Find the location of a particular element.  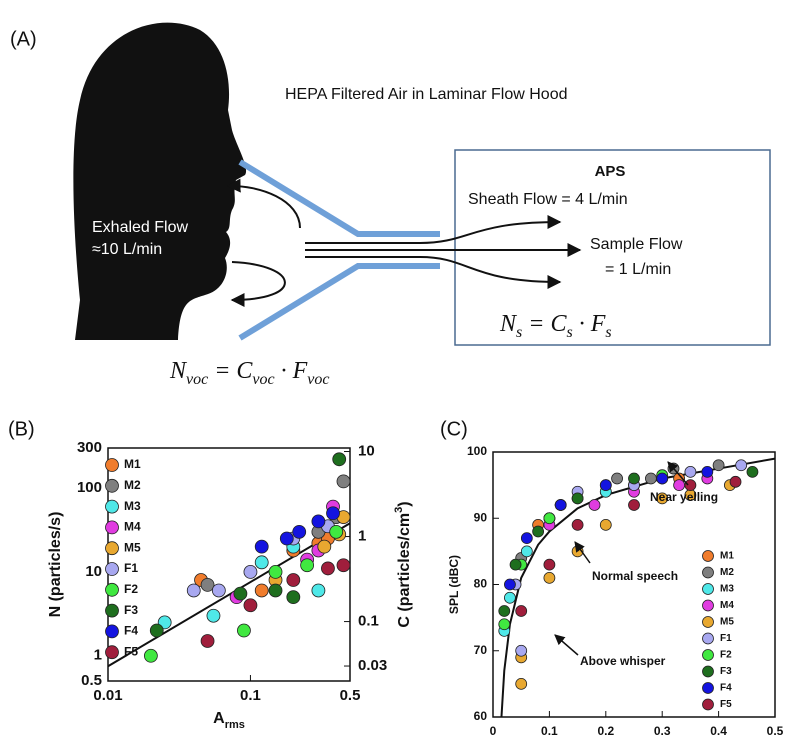

sample-label: = 1 L/min is located at coordinates (638, 269).